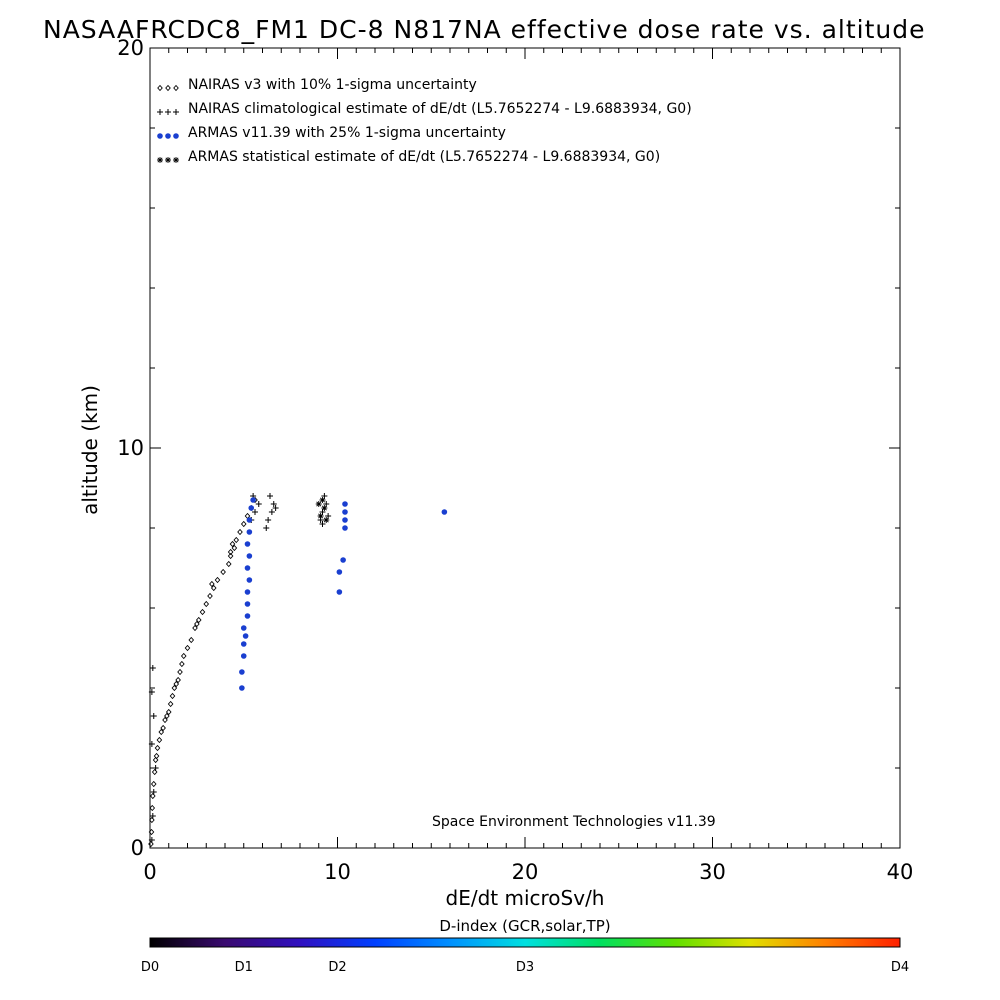  Describe the element at coordinates (298, 670) in the screenshot. I see `data-points` at that location.